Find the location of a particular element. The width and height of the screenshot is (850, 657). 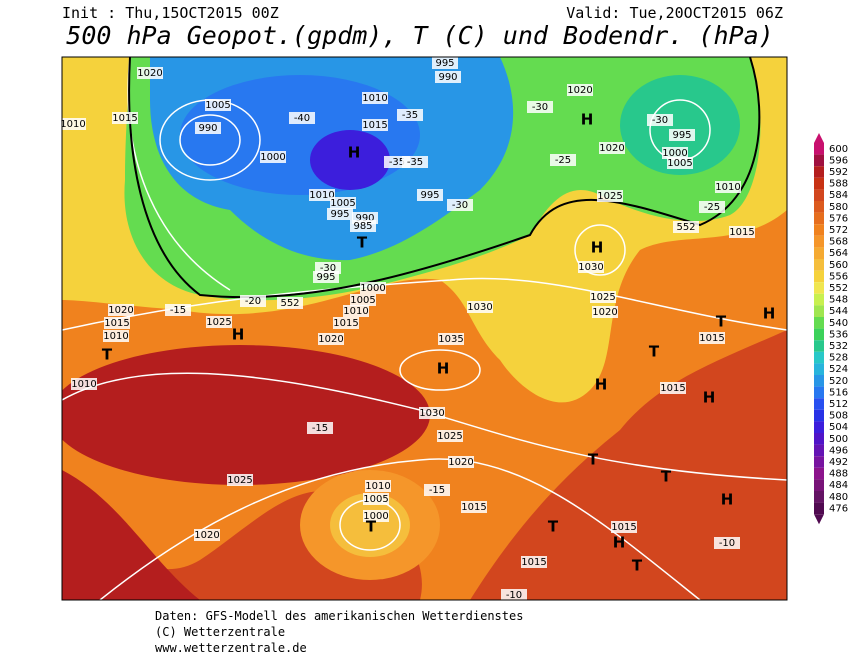

legend-label: 540 is located at coordinates (838, 323).